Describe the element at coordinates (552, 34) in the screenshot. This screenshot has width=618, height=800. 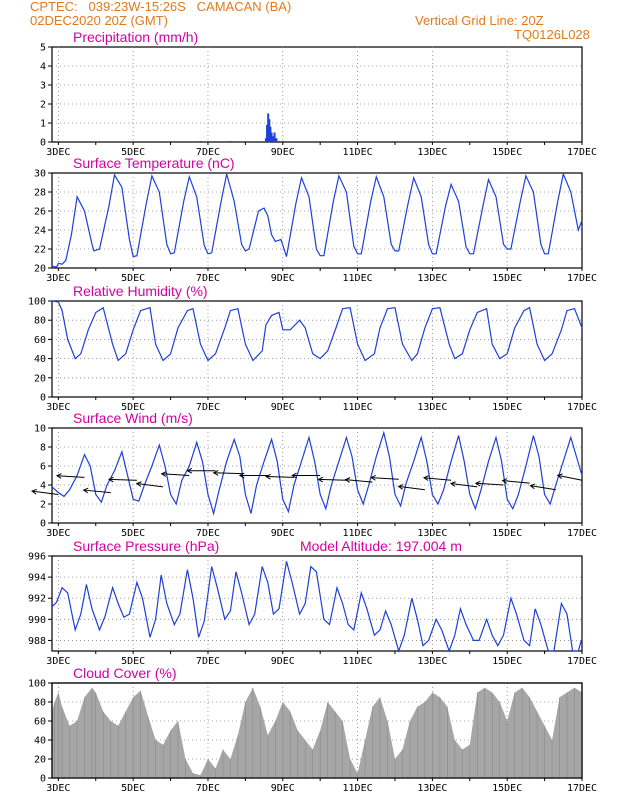
I see `header-model-code: TQ0126L028` at that location.